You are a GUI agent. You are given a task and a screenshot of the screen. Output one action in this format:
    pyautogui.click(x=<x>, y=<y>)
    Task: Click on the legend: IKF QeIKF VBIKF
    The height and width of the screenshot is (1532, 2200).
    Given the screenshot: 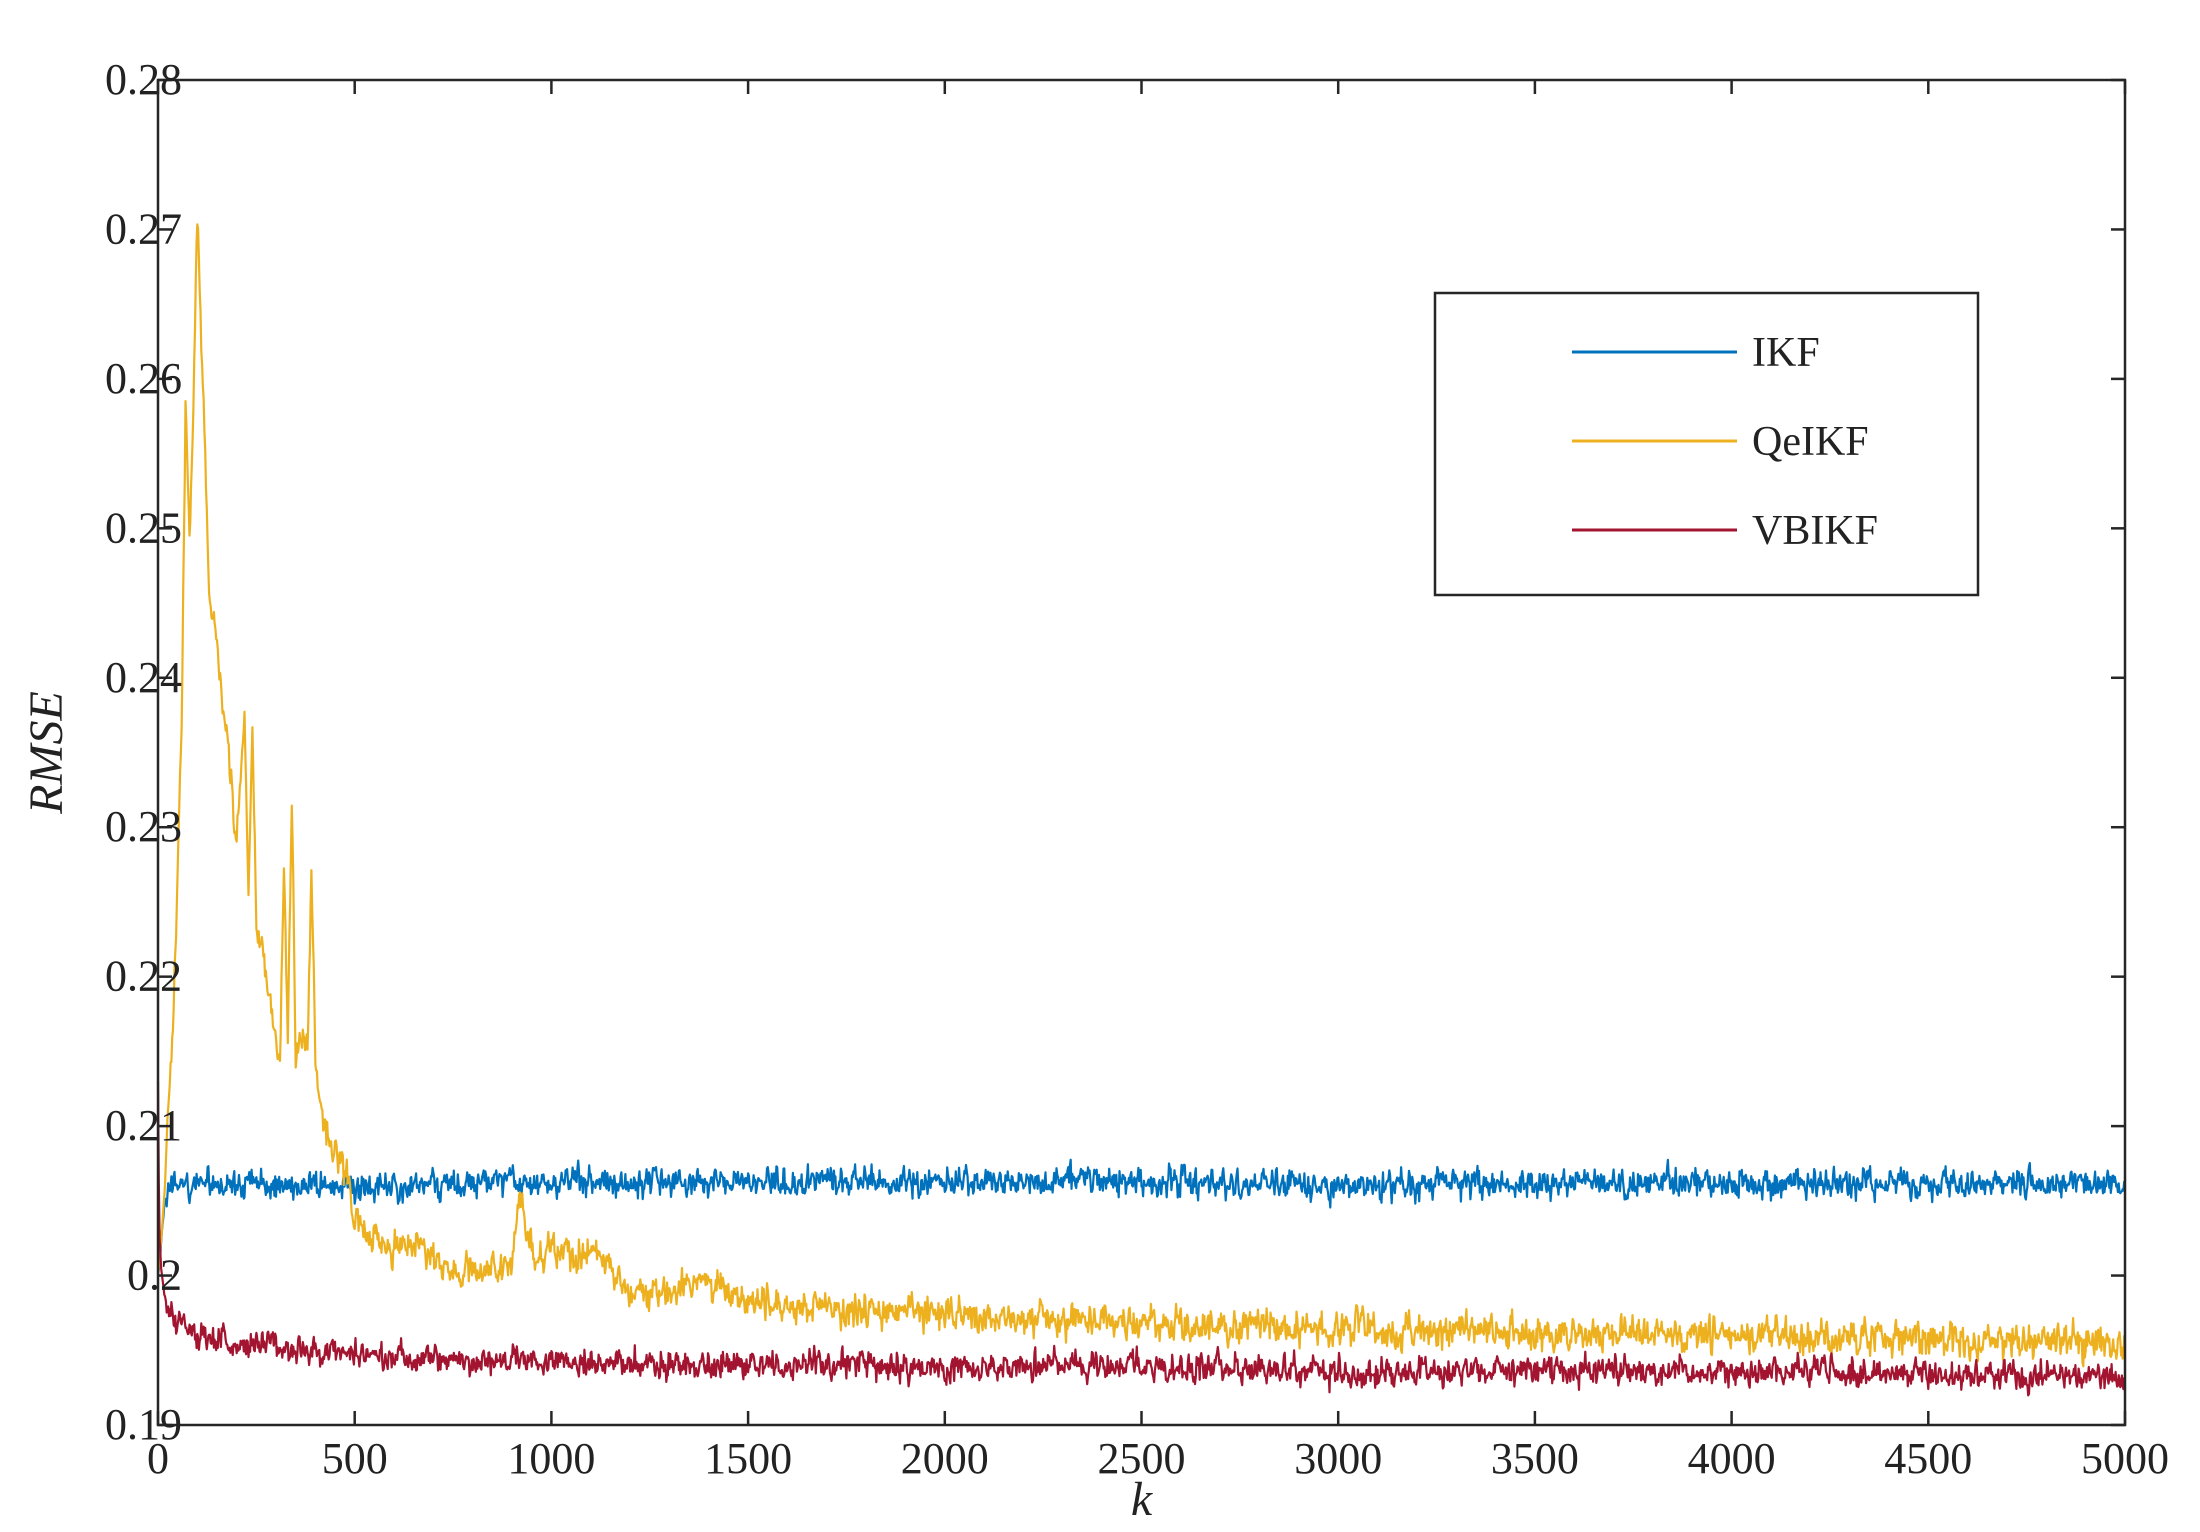 What is the action you would take?
    pyautogui.click(x=1706, y=444)
    